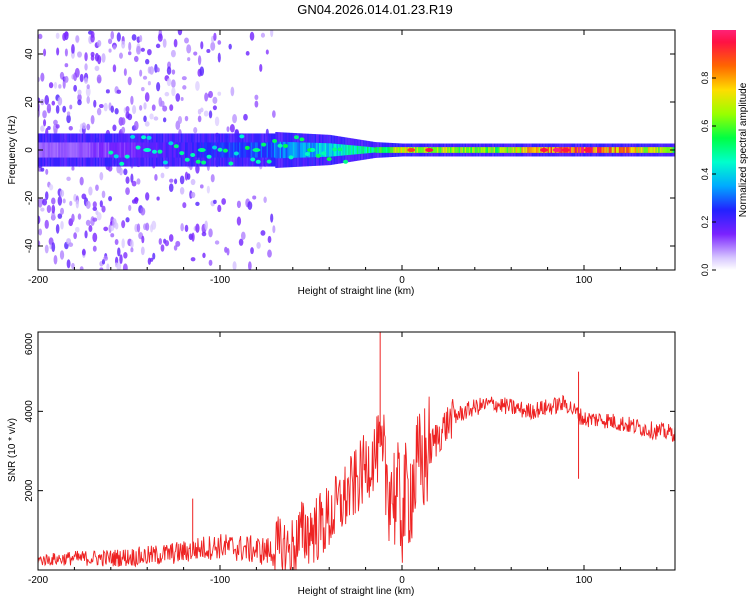 The image size is (750, 600). I want to click on snr-xlabel: Height of straight line (km), so click(356, 591).